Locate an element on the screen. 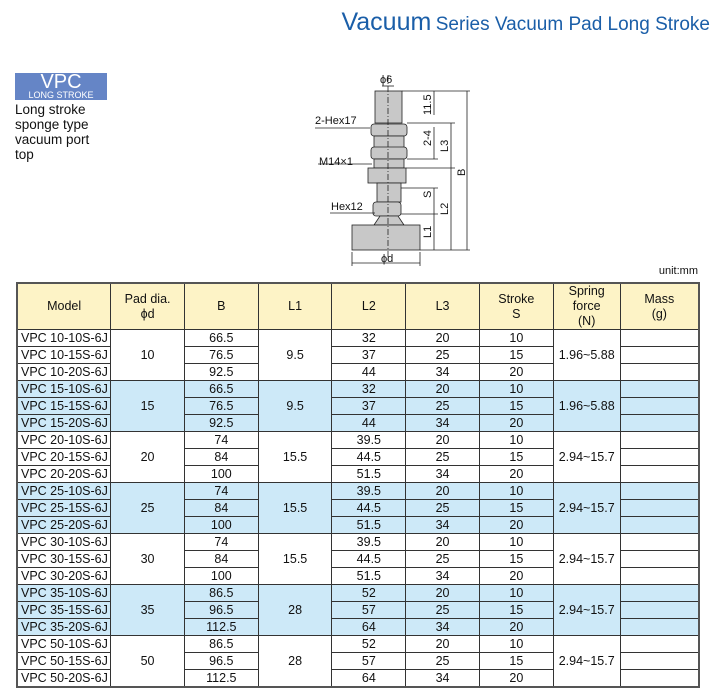 This screenshot has height=690, width=716. model-cell: VPC 20-15S-6J is located at coordinates (64, 457).